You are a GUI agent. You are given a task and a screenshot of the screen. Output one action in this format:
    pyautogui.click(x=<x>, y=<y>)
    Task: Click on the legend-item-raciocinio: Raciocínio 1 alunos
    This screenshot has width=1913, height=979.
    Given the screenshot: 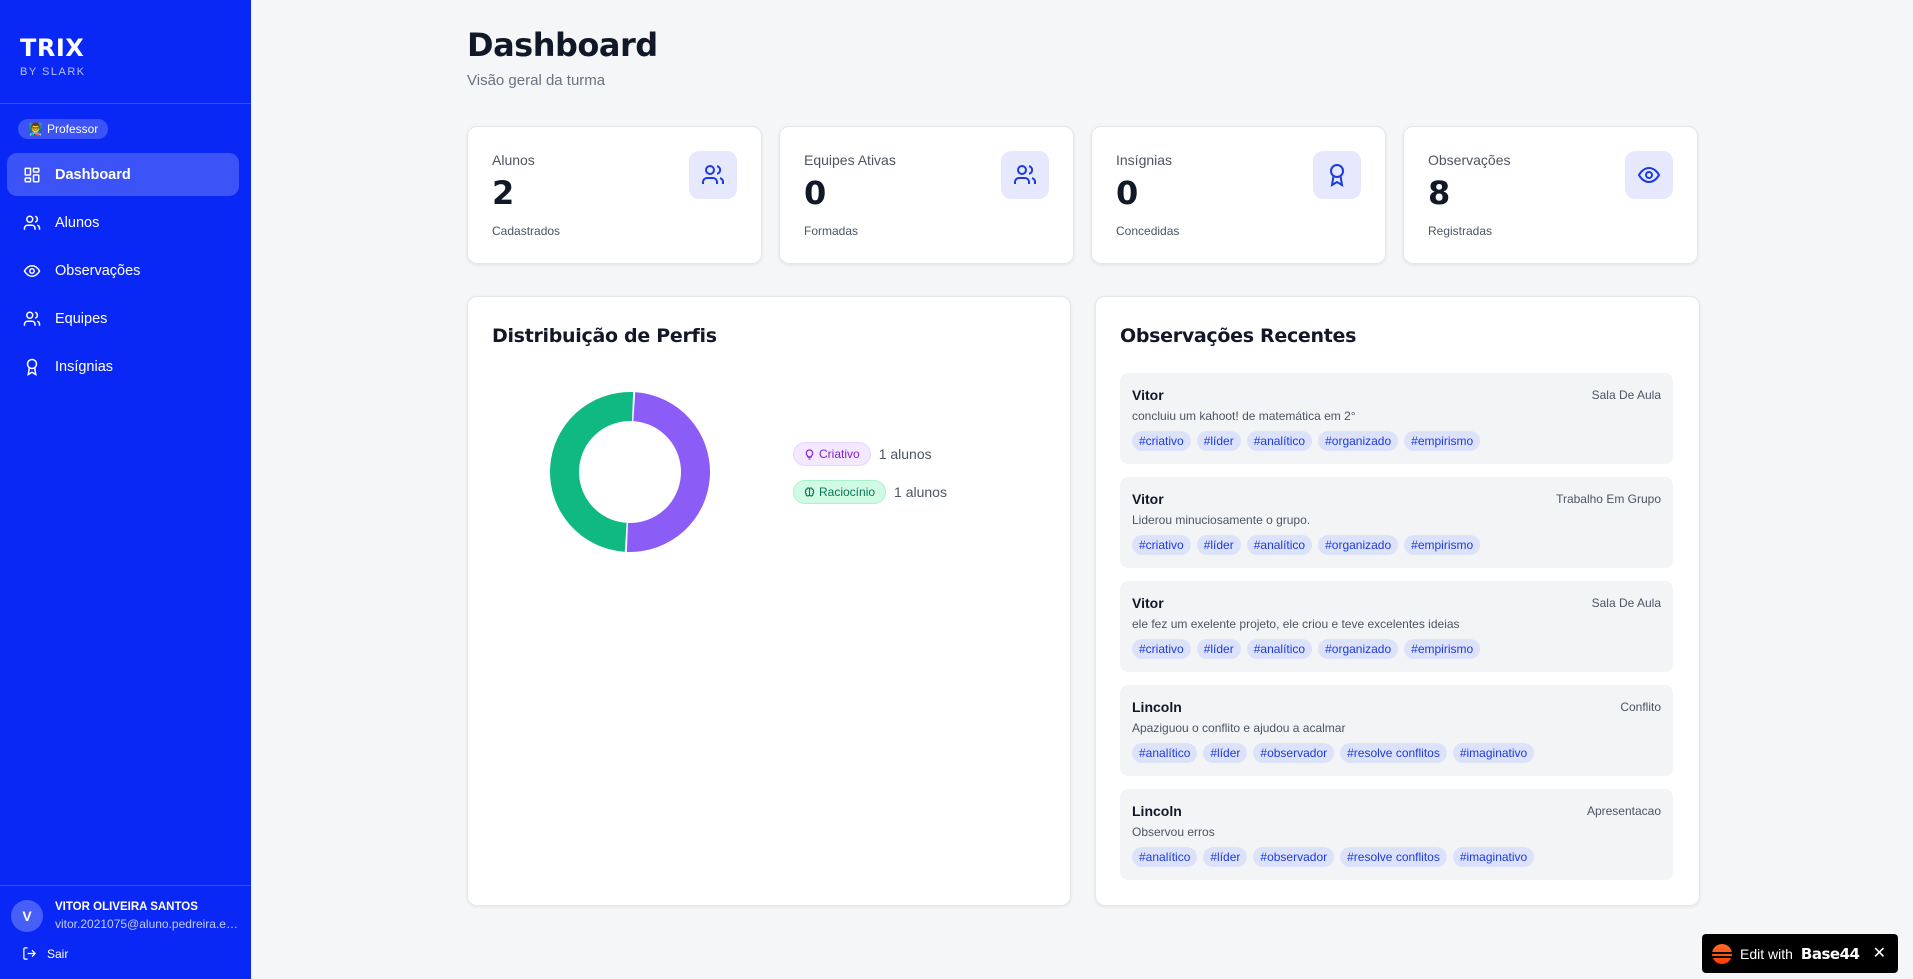 What is the action you would take?
    pyautogui.click(x=870, y=492)
    